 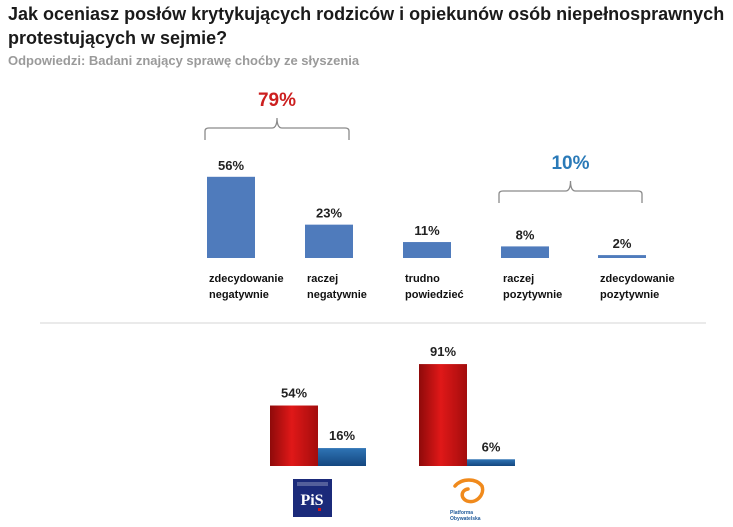 I want to click on value-label-1-1: 6%, so click(x=491, y=446).